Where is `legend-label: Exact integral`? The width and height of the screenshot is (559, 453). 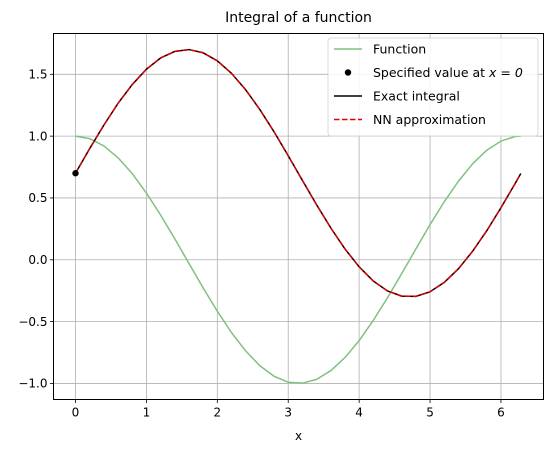 legend-label: Exact integral is located at coordinates (416, 96).